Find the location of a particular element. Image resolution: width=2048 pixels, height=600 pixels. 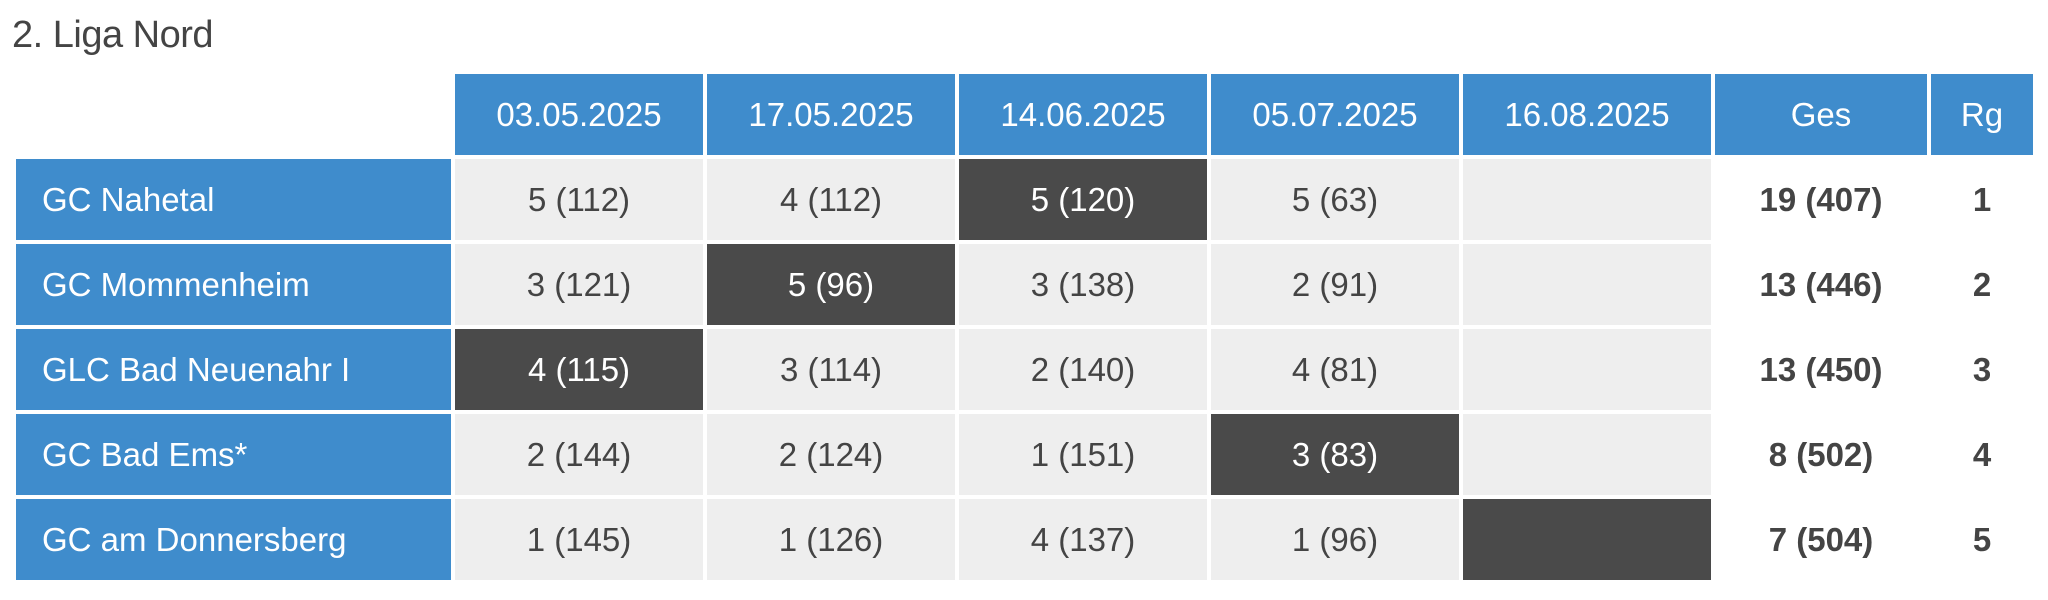

total-cell: 13 (450) is located at coordinates (1821, 369).